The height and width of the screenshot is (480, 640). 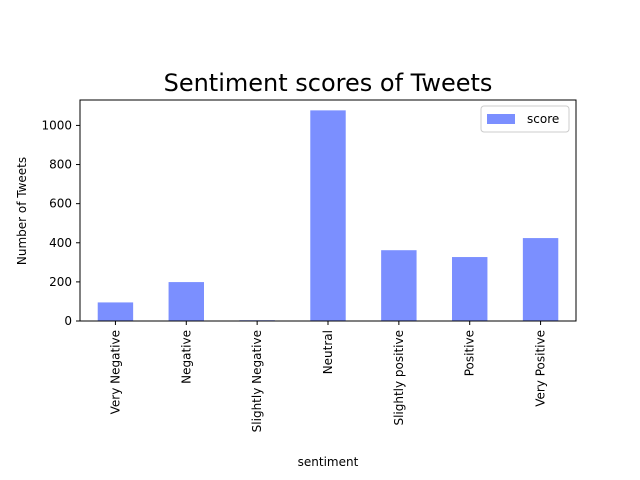 What do you see at coordinates (56, 125) in the screenshot?
I see `y-tick-label: 1000` at bounding box center [56, 125].